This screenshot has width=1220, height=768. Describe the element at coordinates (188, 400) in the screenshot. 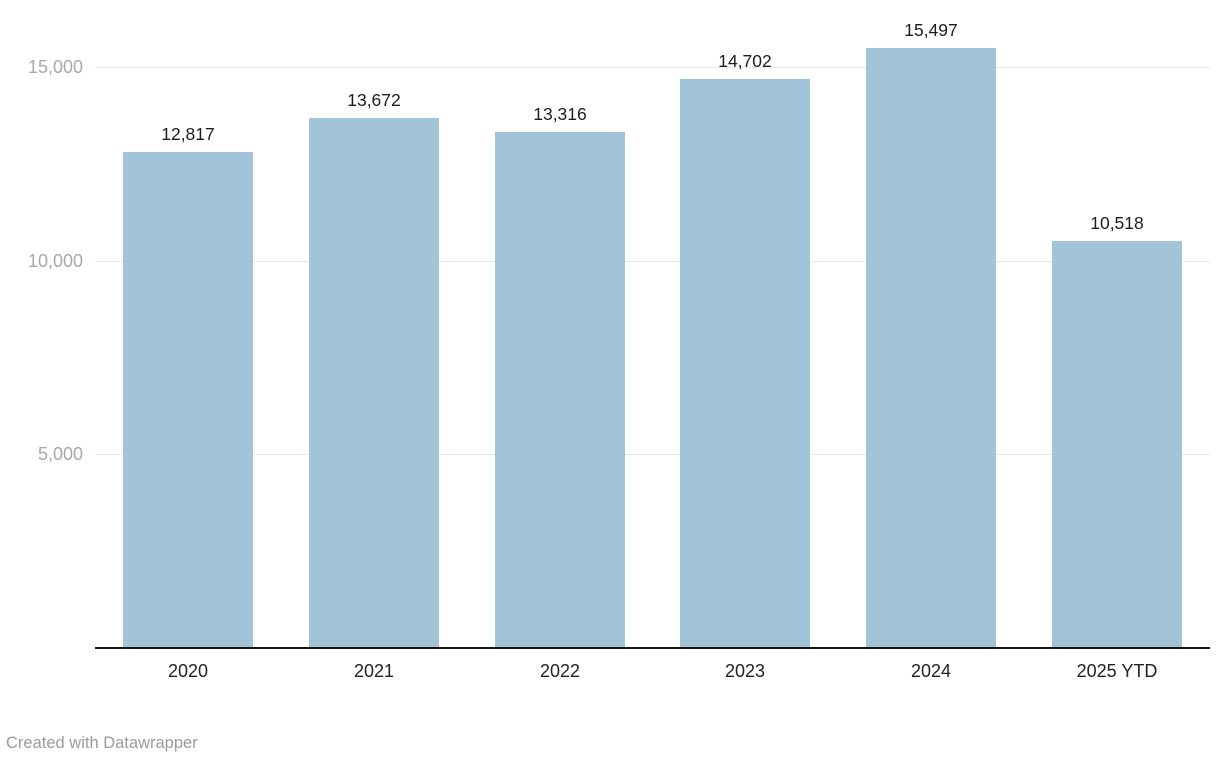

I see `bar-2020` at that location.